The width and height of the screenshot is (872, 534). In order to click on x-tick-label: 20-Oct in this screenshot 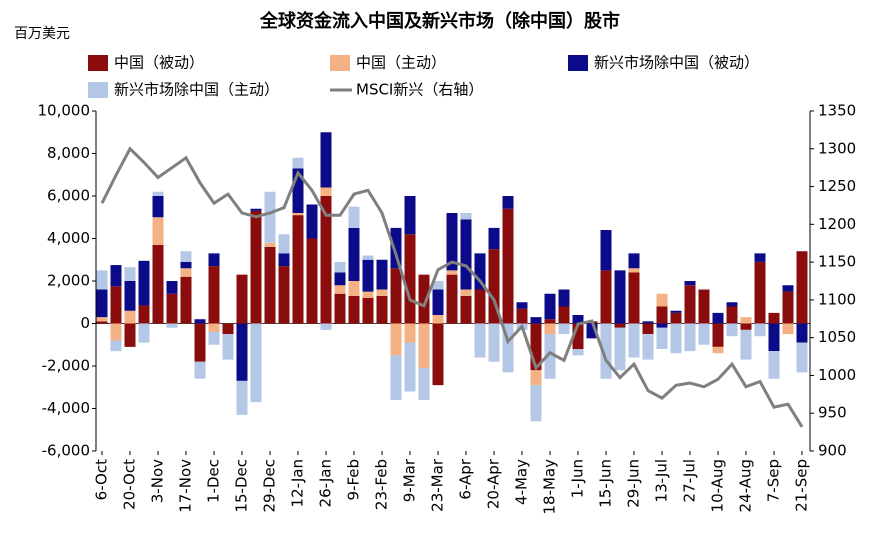, I will do `click(130, 484)`.